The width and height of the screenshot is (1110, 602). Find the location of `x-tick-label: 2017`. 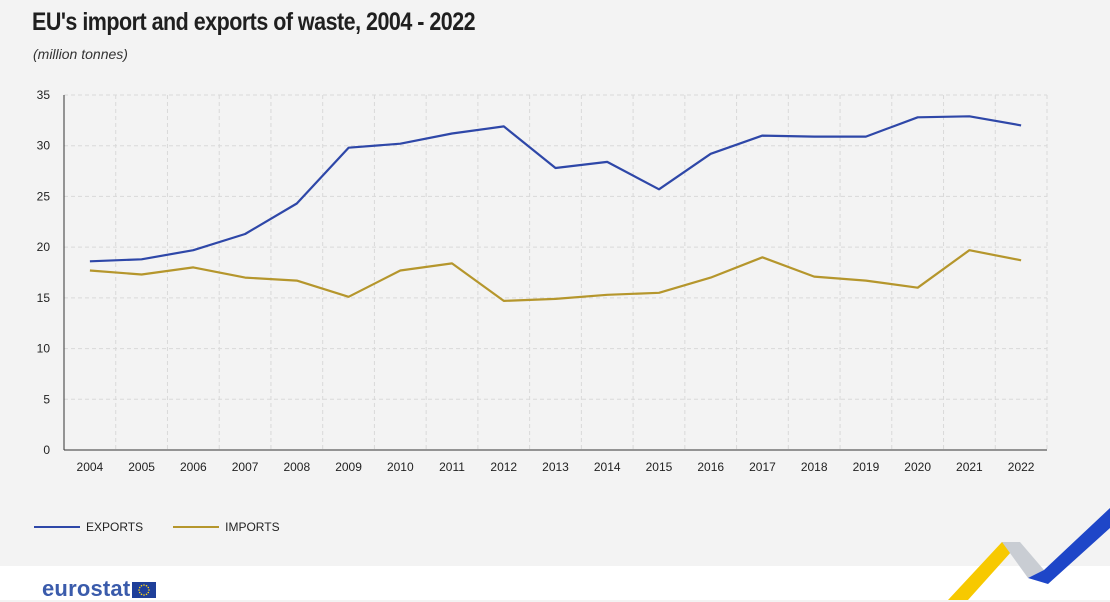

x-tick-label: 2017 is located at coordinates (762, 467).